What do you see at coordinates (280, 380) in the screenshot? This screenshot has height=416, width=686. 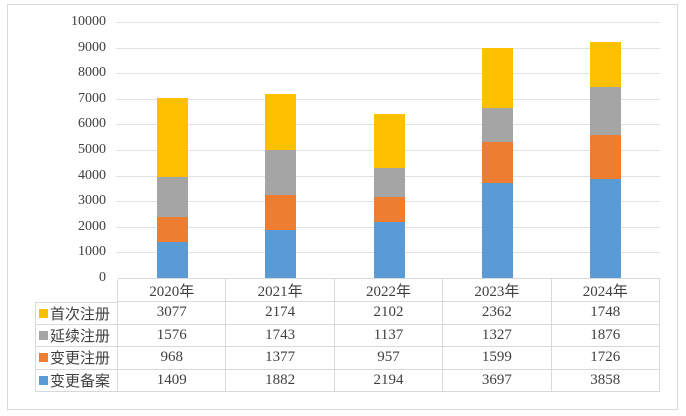 I see `table-value-cell: 1882` at bounding box center [280, 380].